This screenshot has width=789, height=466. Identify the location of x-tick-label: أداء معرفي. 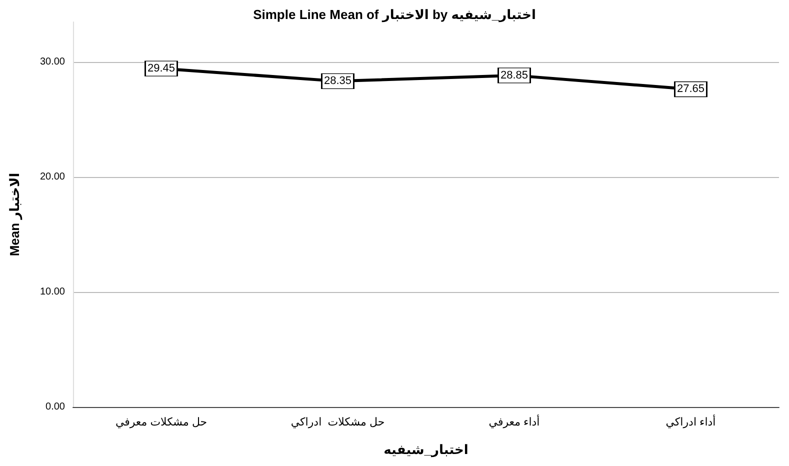
(514, 421).